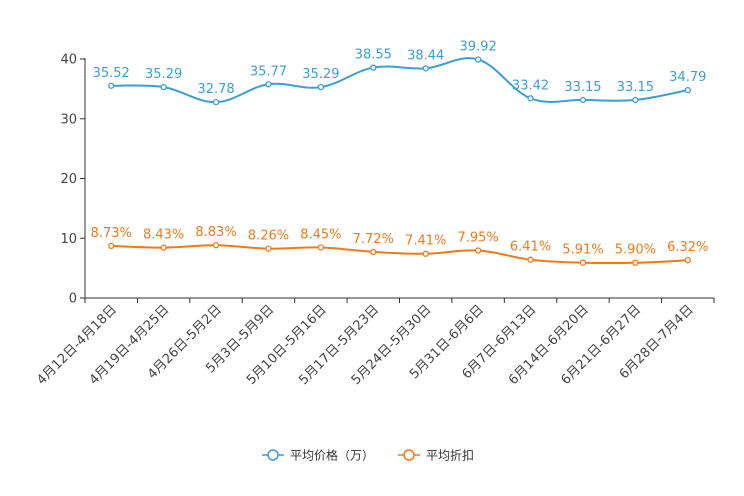 The width and height of the screenshot is (744, 496). Describe the element at coordinates (268, 71) in the screenshot. I see `data-label: 35.77` at that location.